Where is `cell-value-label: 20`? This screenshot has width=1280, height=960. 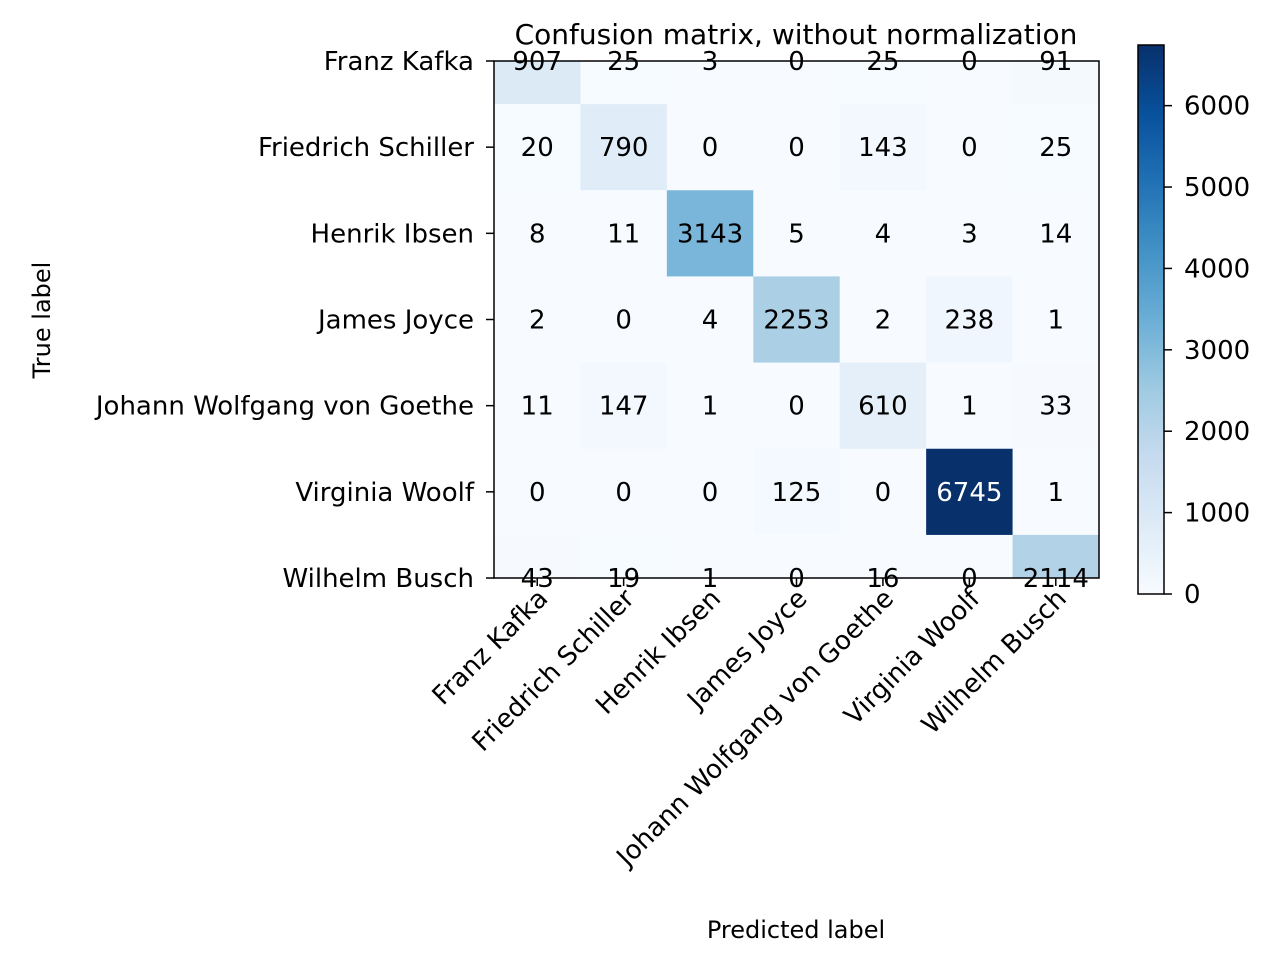 cell-value-label: 20 is located at coordinates (537, 148).